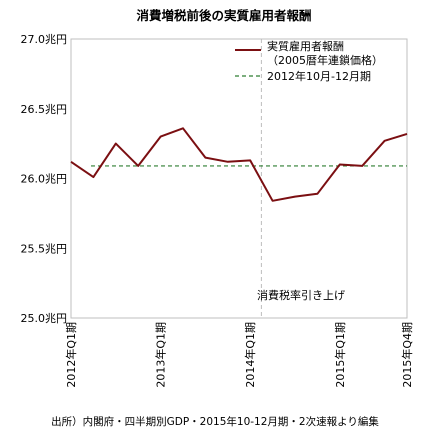 The image size is (430, 430). I want to click on y-axis-tick-labels: 25.0兆円 25.5兆円 26.0兆円 26.5兆円 27.0兆円, so click(44, 179).